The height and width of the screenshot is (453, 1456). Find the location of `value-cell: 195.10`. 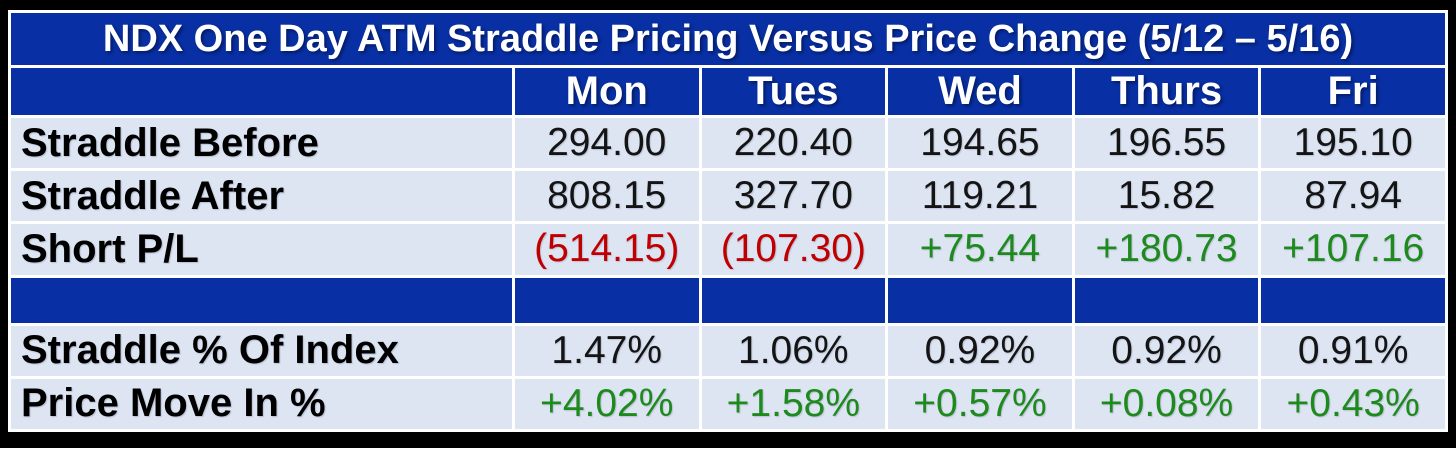

value-cell: 195.10 is located at coordinates (1353, 143).